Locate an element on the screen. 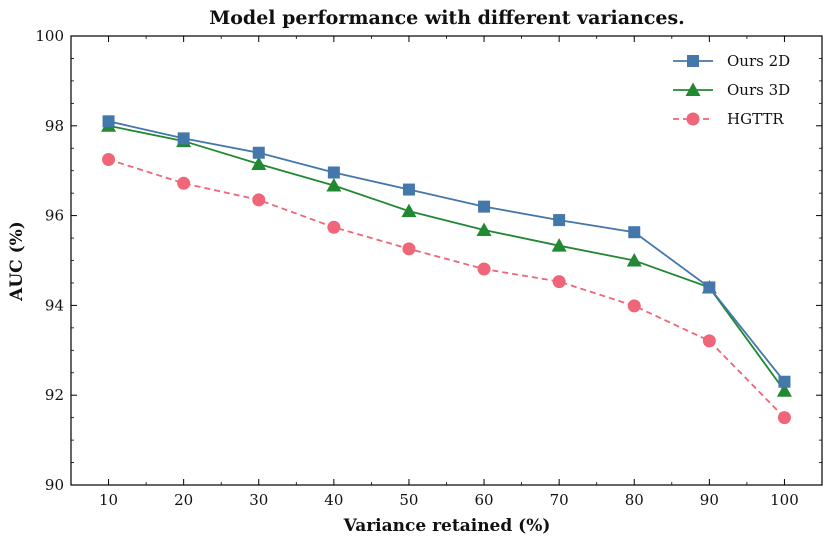 Image resolution: width=830 pixels, height=544 pixels. x-tick-label: 40 is located at coordinates (333, 500).